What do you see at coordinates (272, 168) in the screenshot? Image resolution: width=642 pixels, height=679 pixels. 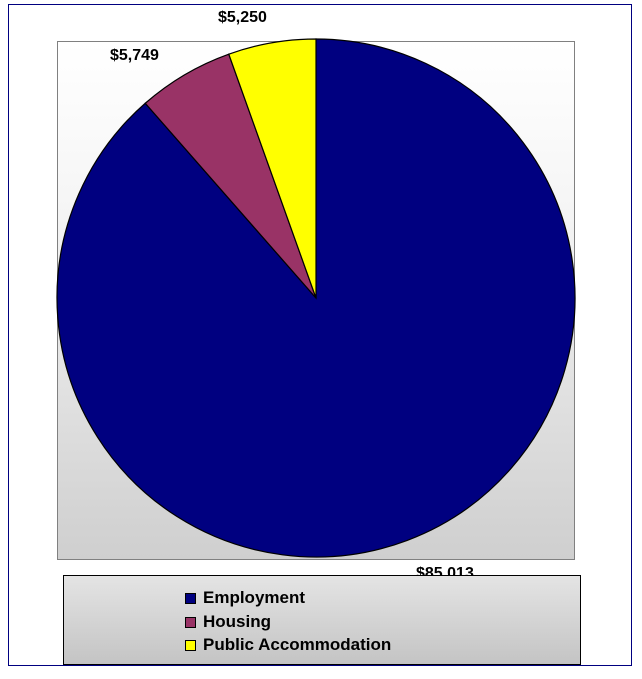 I see `pie-slice-public-accommodation` at bounding box center [272, 168].